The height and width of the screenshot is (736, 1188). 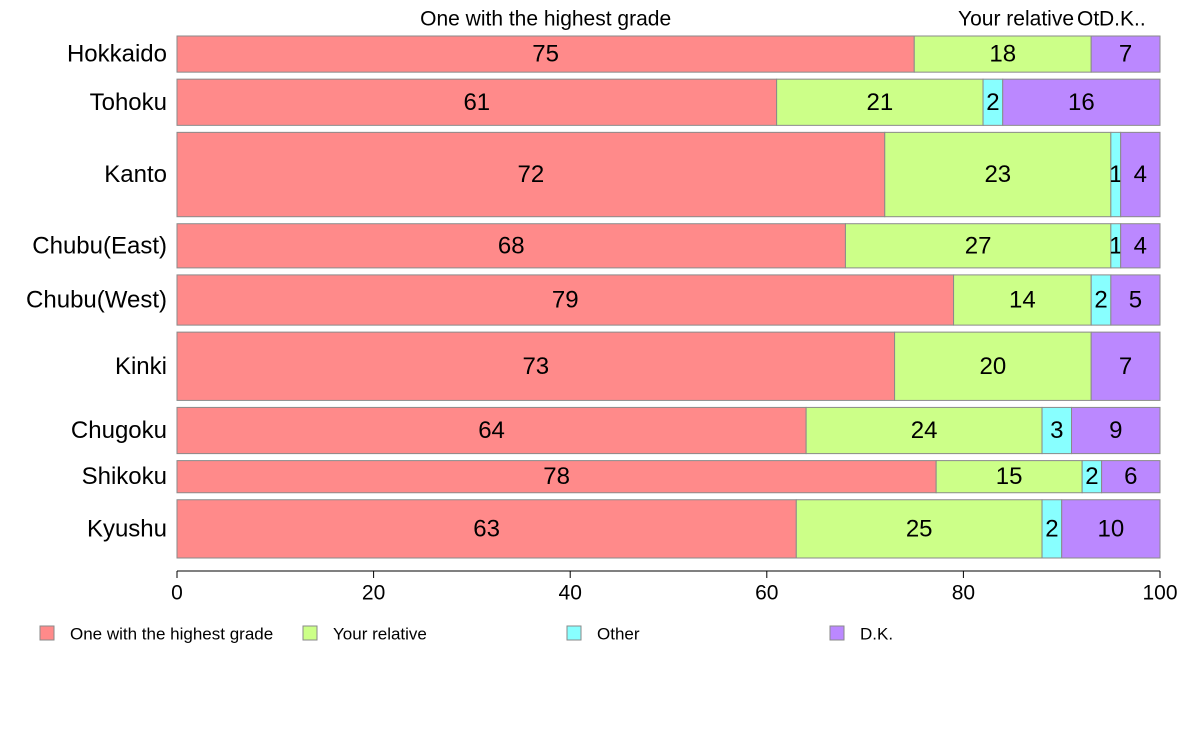 I want to click on data-label: 78, so click(x=556, y=476).